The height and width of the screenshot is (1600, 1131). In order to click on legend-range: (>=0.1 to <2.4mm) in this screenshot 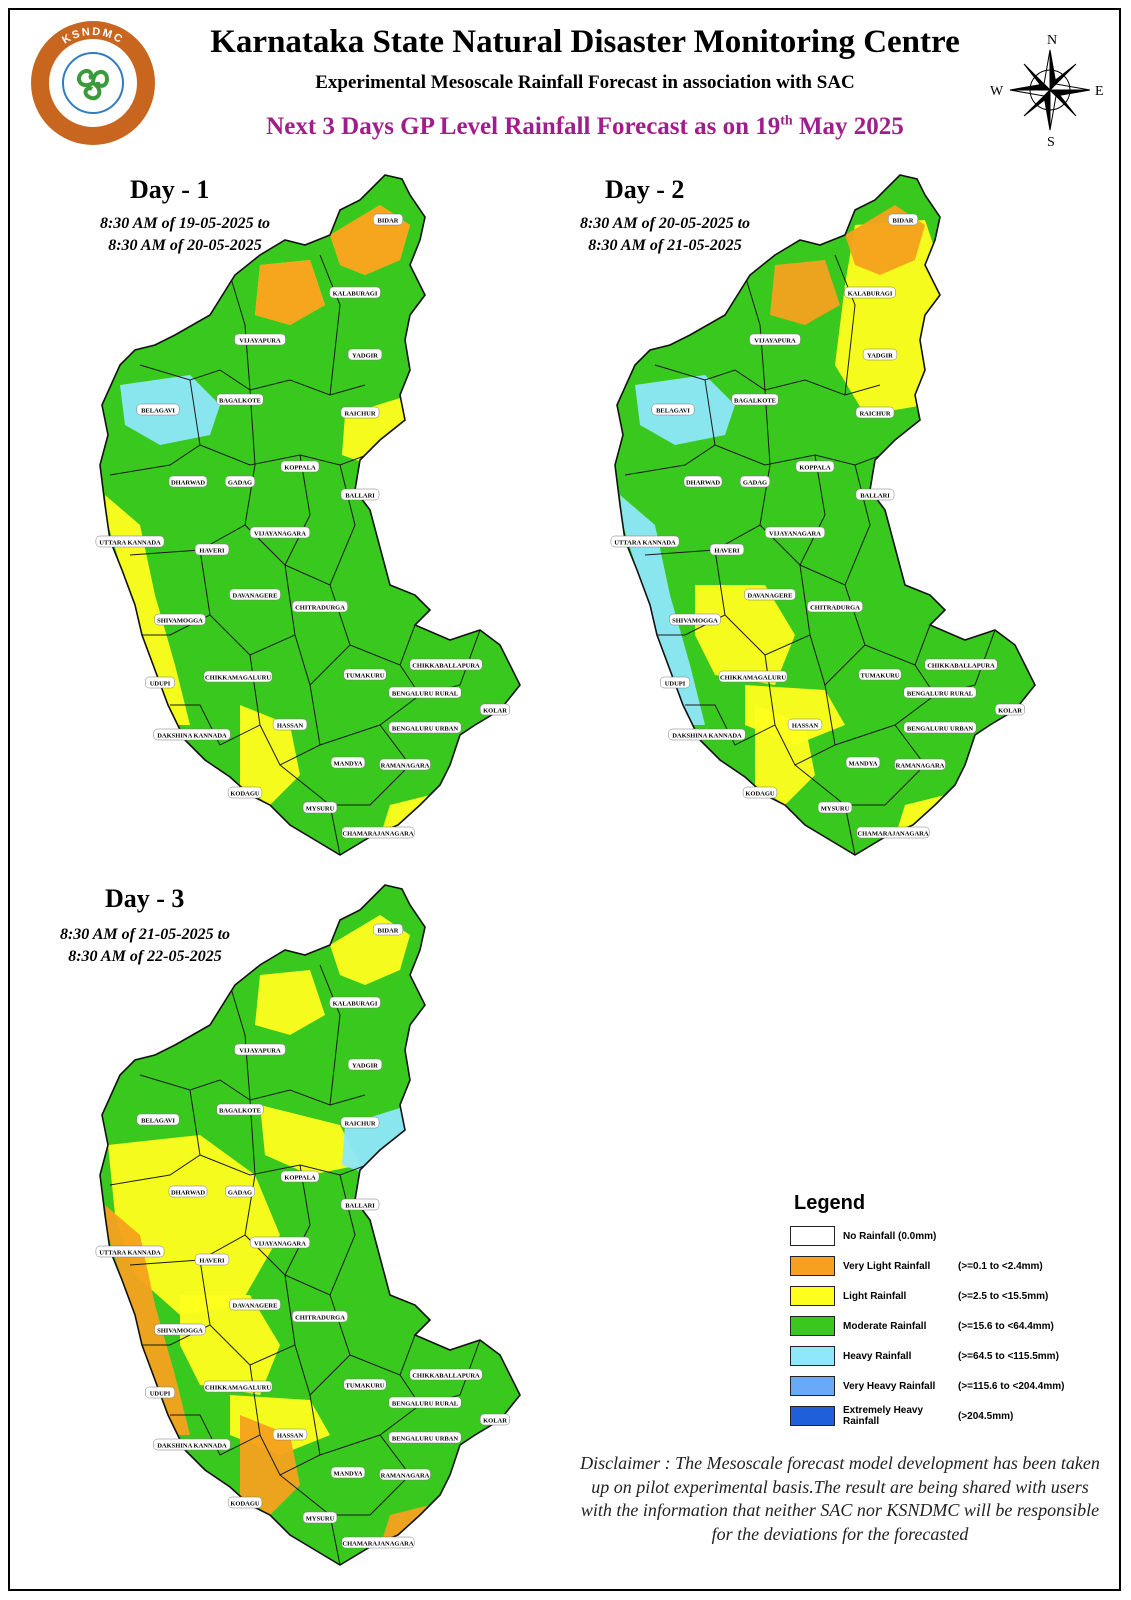, I will do `click(1000, 1266)`.